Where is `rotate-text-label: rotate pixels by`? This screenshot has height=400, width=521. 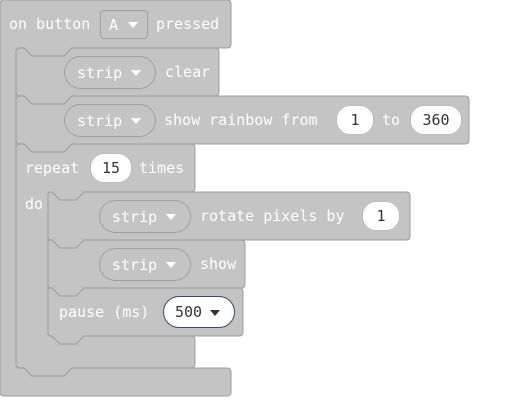 rotate-text-label: rotate pixels by is located at coordinates (272, 216).